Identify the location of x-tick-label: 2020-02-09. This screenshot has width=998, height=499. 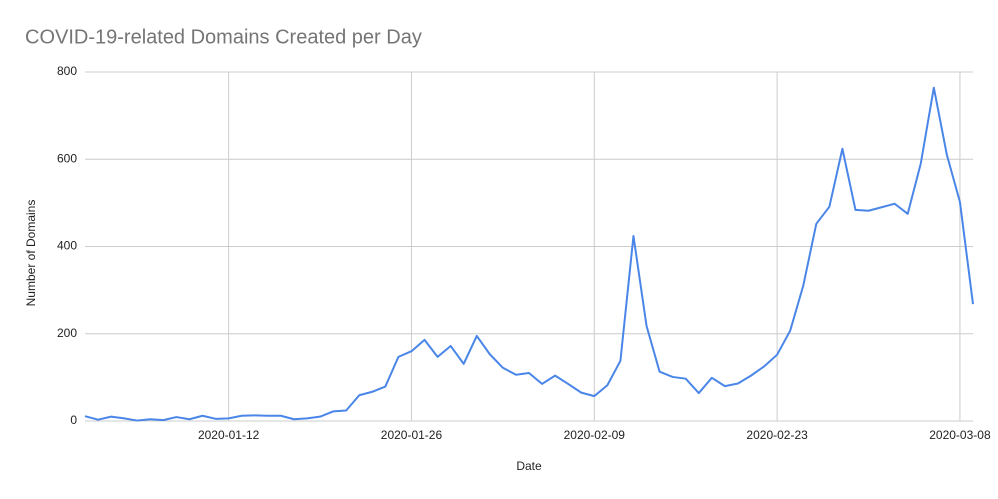
(595, 435).